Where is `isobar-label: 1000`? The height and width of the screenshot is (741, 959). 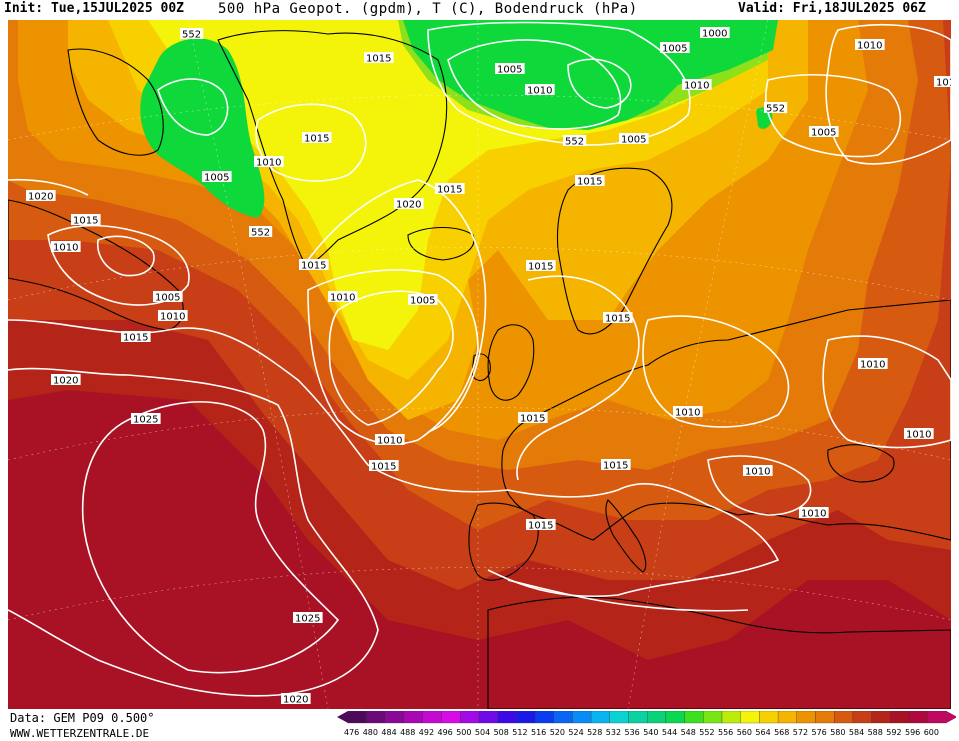
isobar-label: 1000 is located at coordinates (715, 33).